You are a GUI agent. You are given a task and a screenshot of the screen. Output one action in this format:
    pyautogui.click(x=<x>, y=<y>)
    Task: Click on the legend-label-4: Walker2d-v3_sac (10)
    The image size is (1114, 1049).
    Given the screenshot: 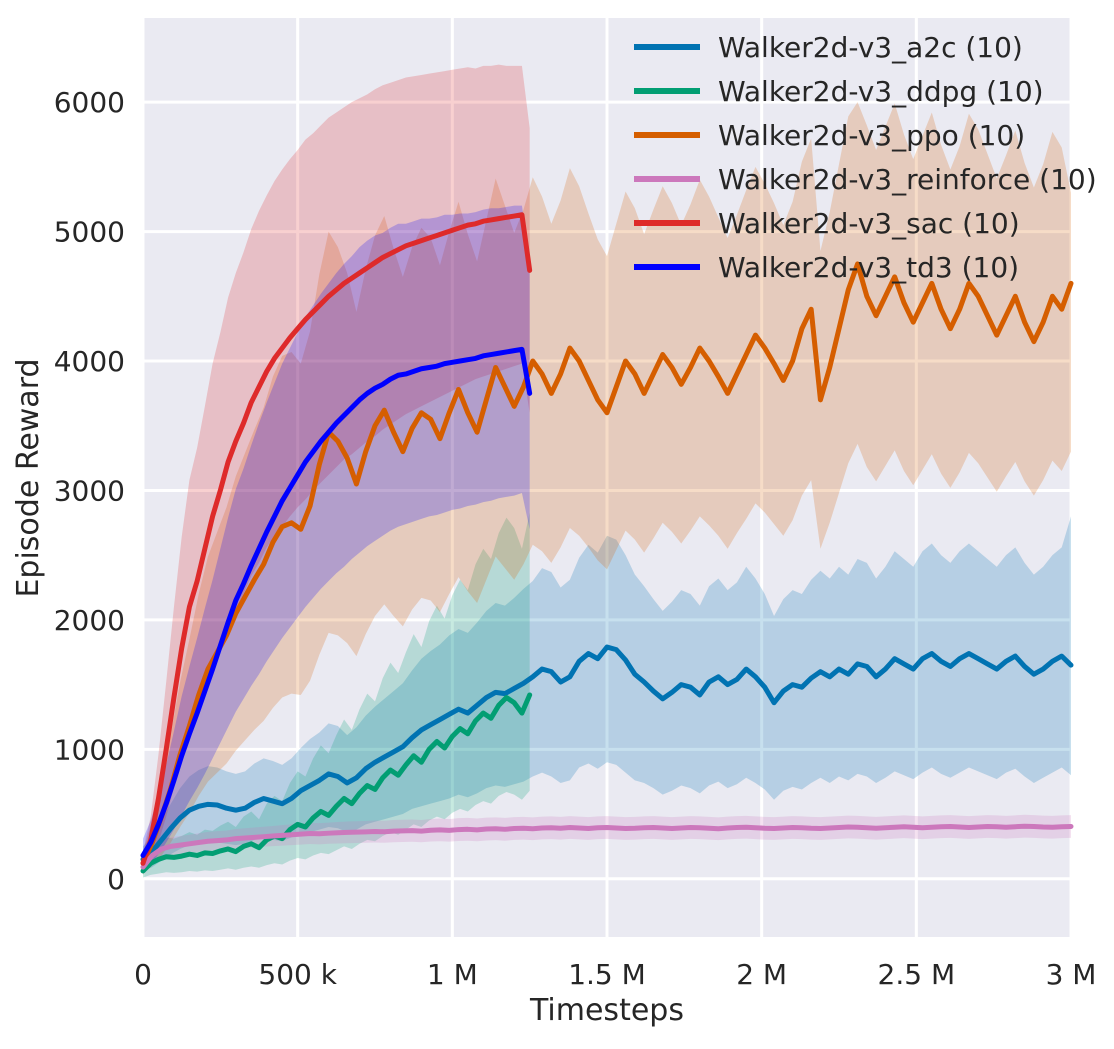 What is the action you would take?
    pyautogui.click(x=869, y=223)
    